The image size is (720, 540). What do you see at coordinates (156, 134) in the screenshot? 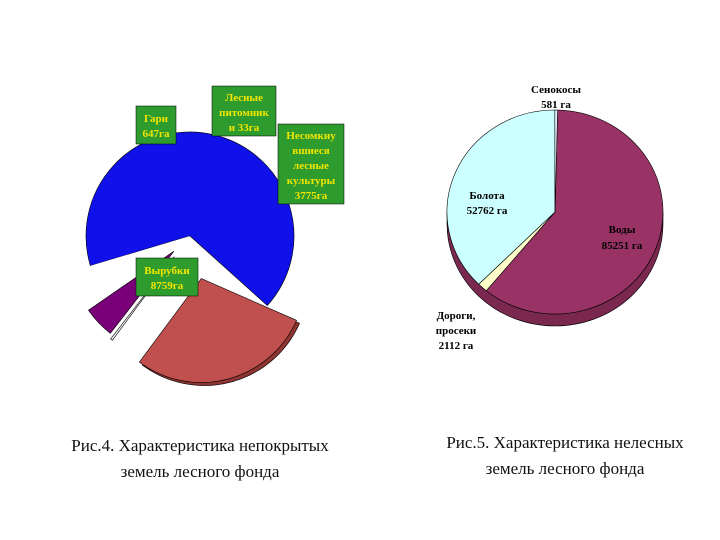
I see `label-fires-line2: 647га` at bounding box center [156, 134].